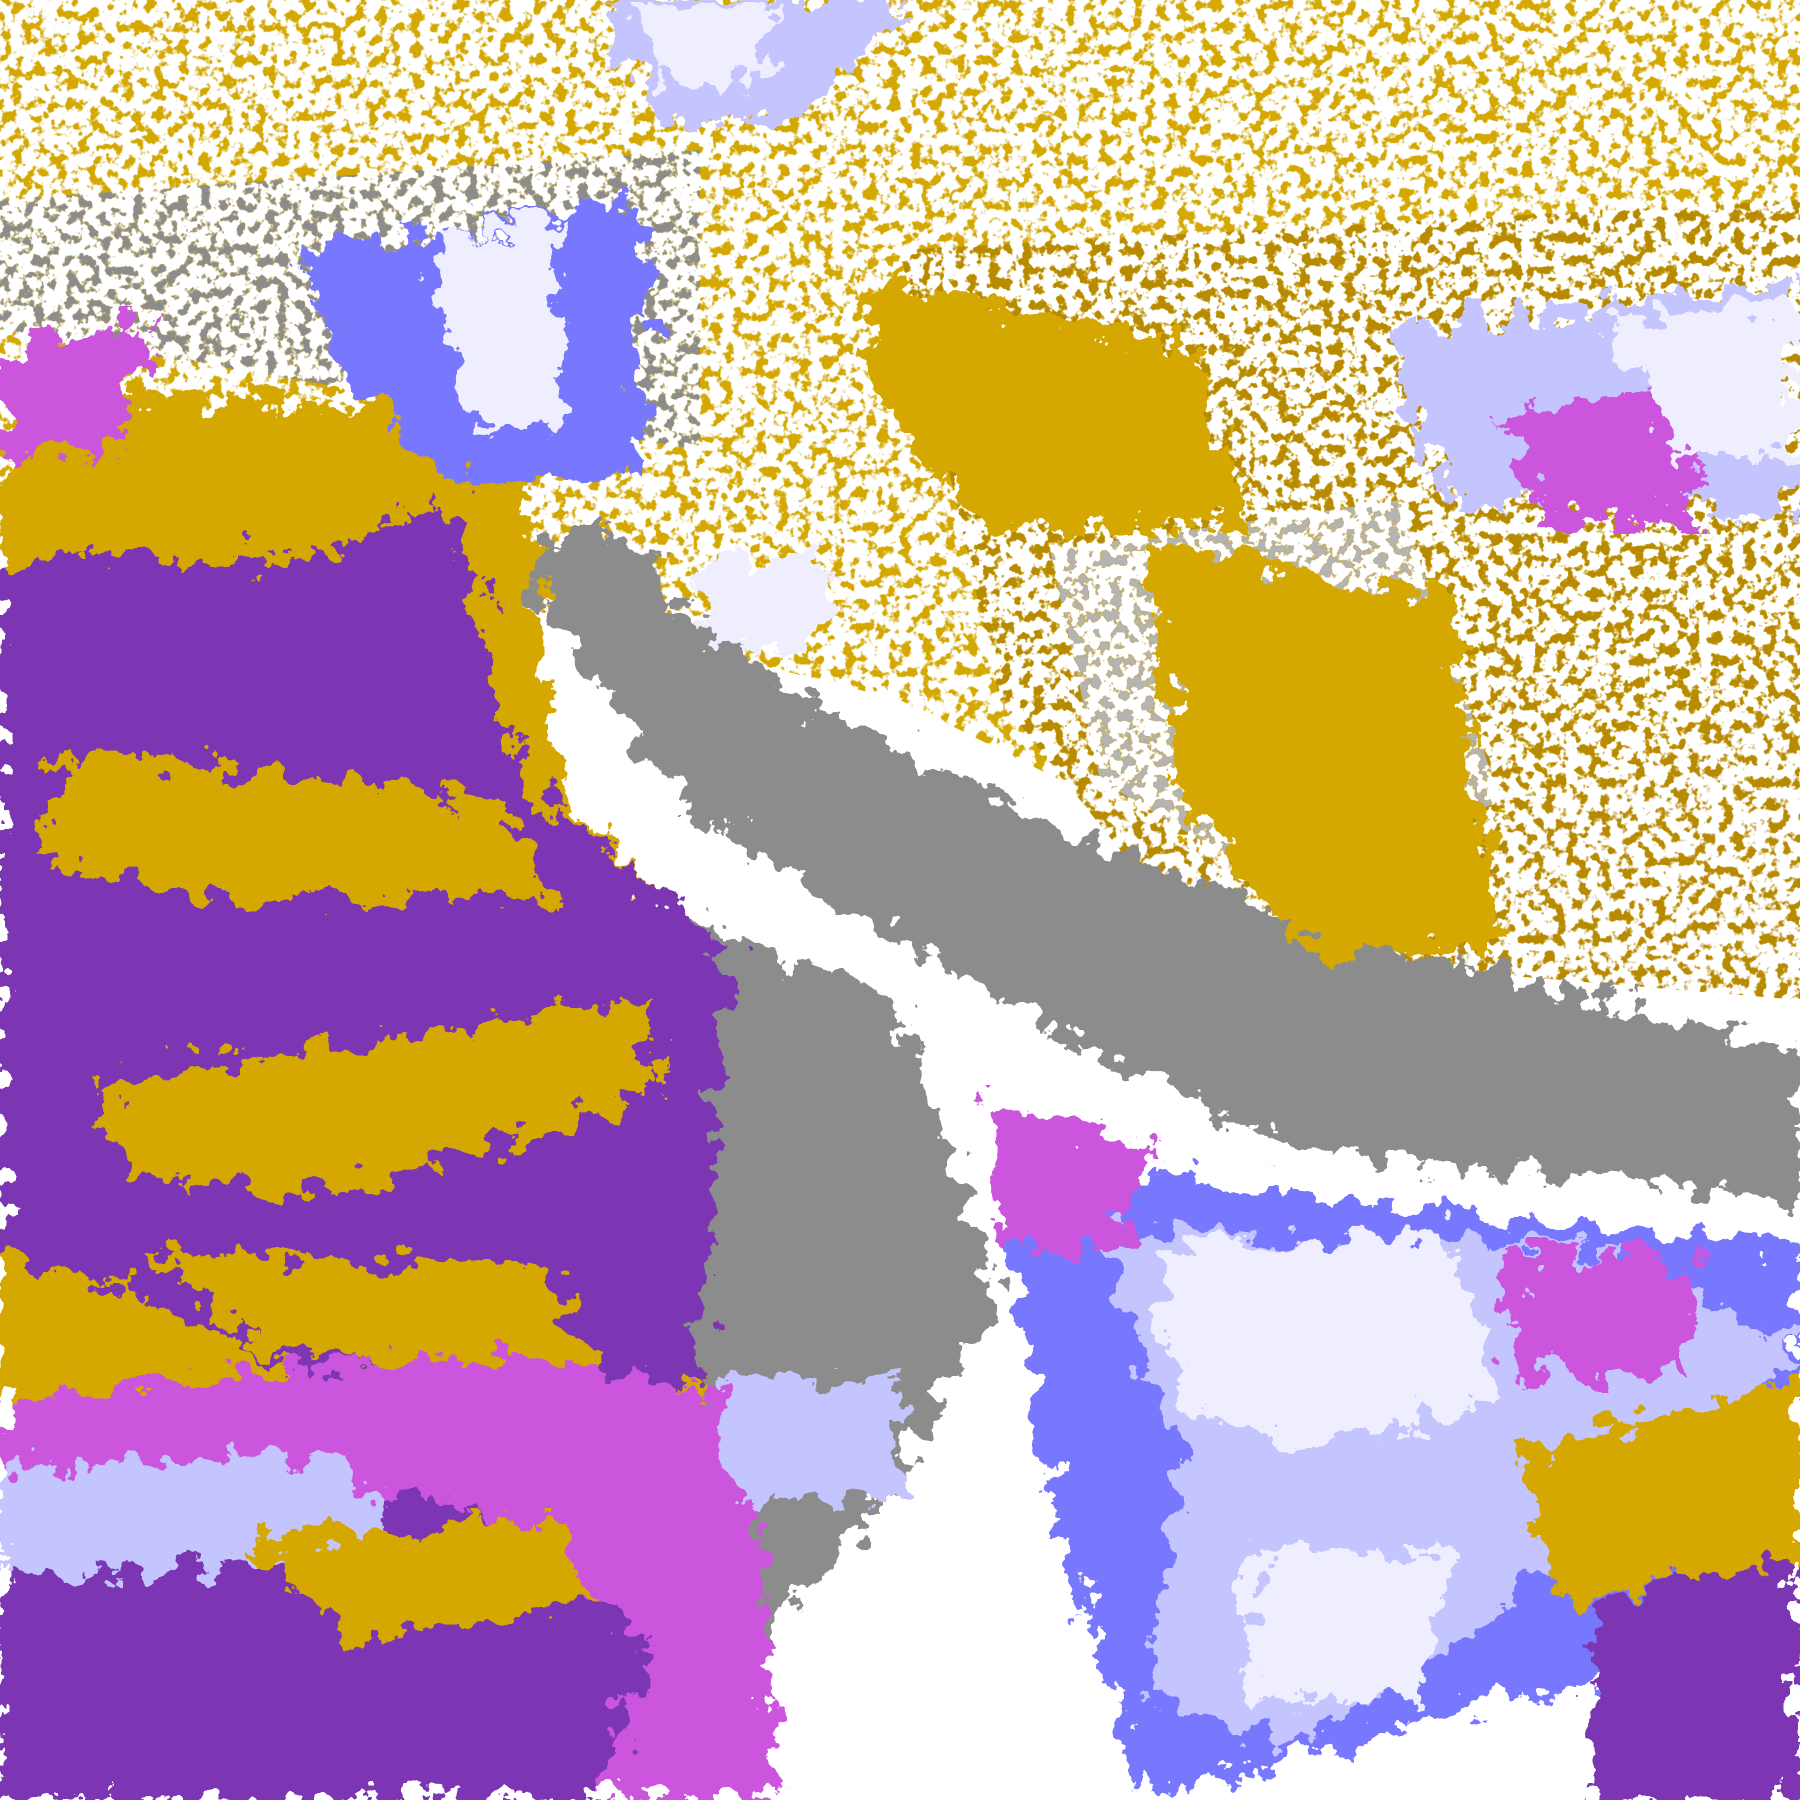  I want to click on magenta-band, so click(1065, 1175).